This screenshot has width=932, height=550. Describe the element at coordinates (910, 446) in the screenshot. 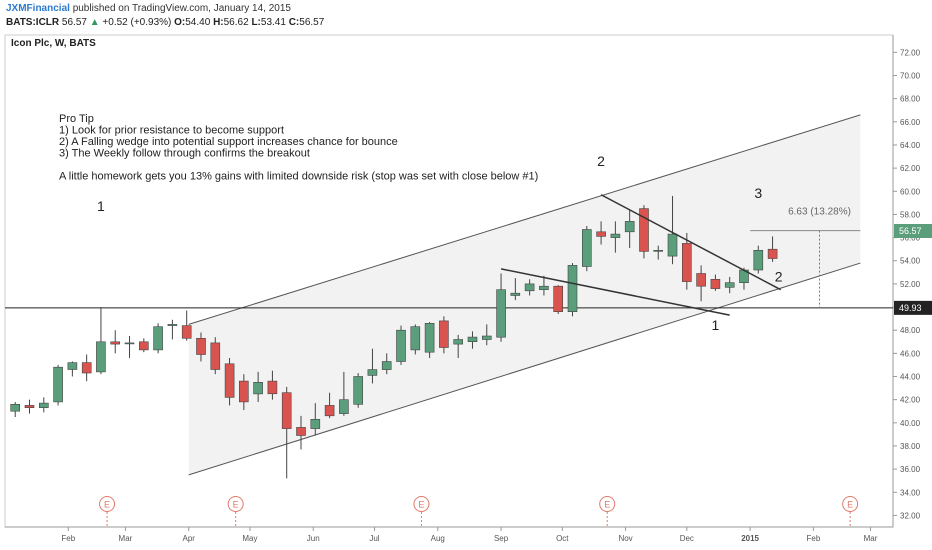

I see `y-tick-label: 38.00` at that location.